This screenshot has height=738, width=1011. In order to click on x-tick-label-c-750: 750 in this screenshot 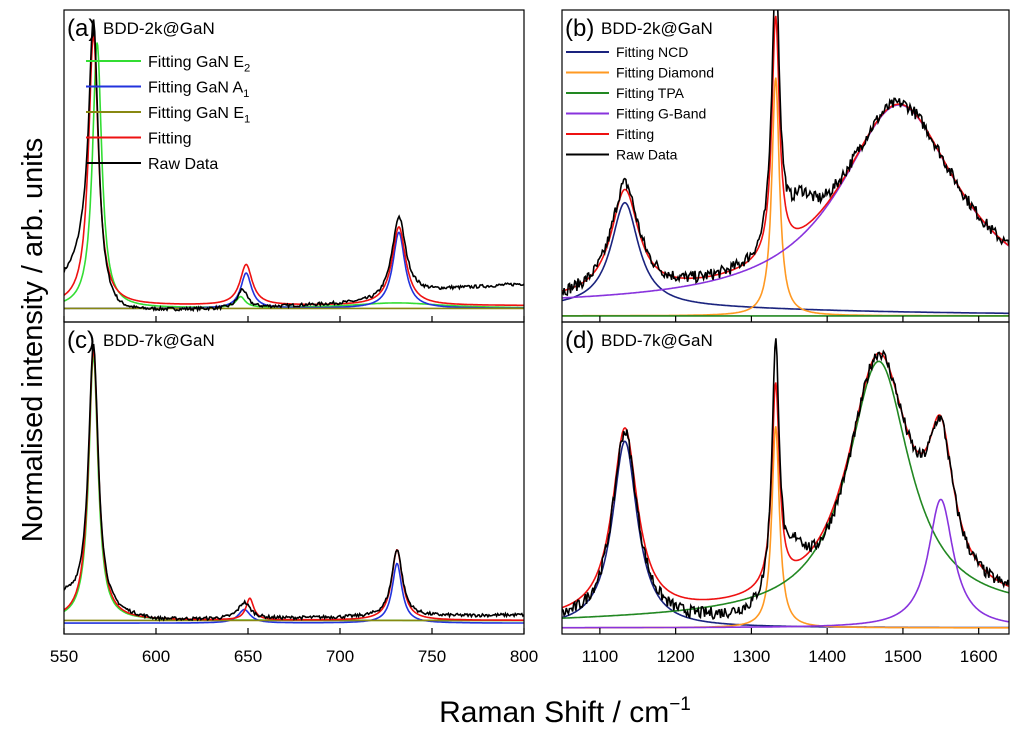, I will do `click(432, 656)`.